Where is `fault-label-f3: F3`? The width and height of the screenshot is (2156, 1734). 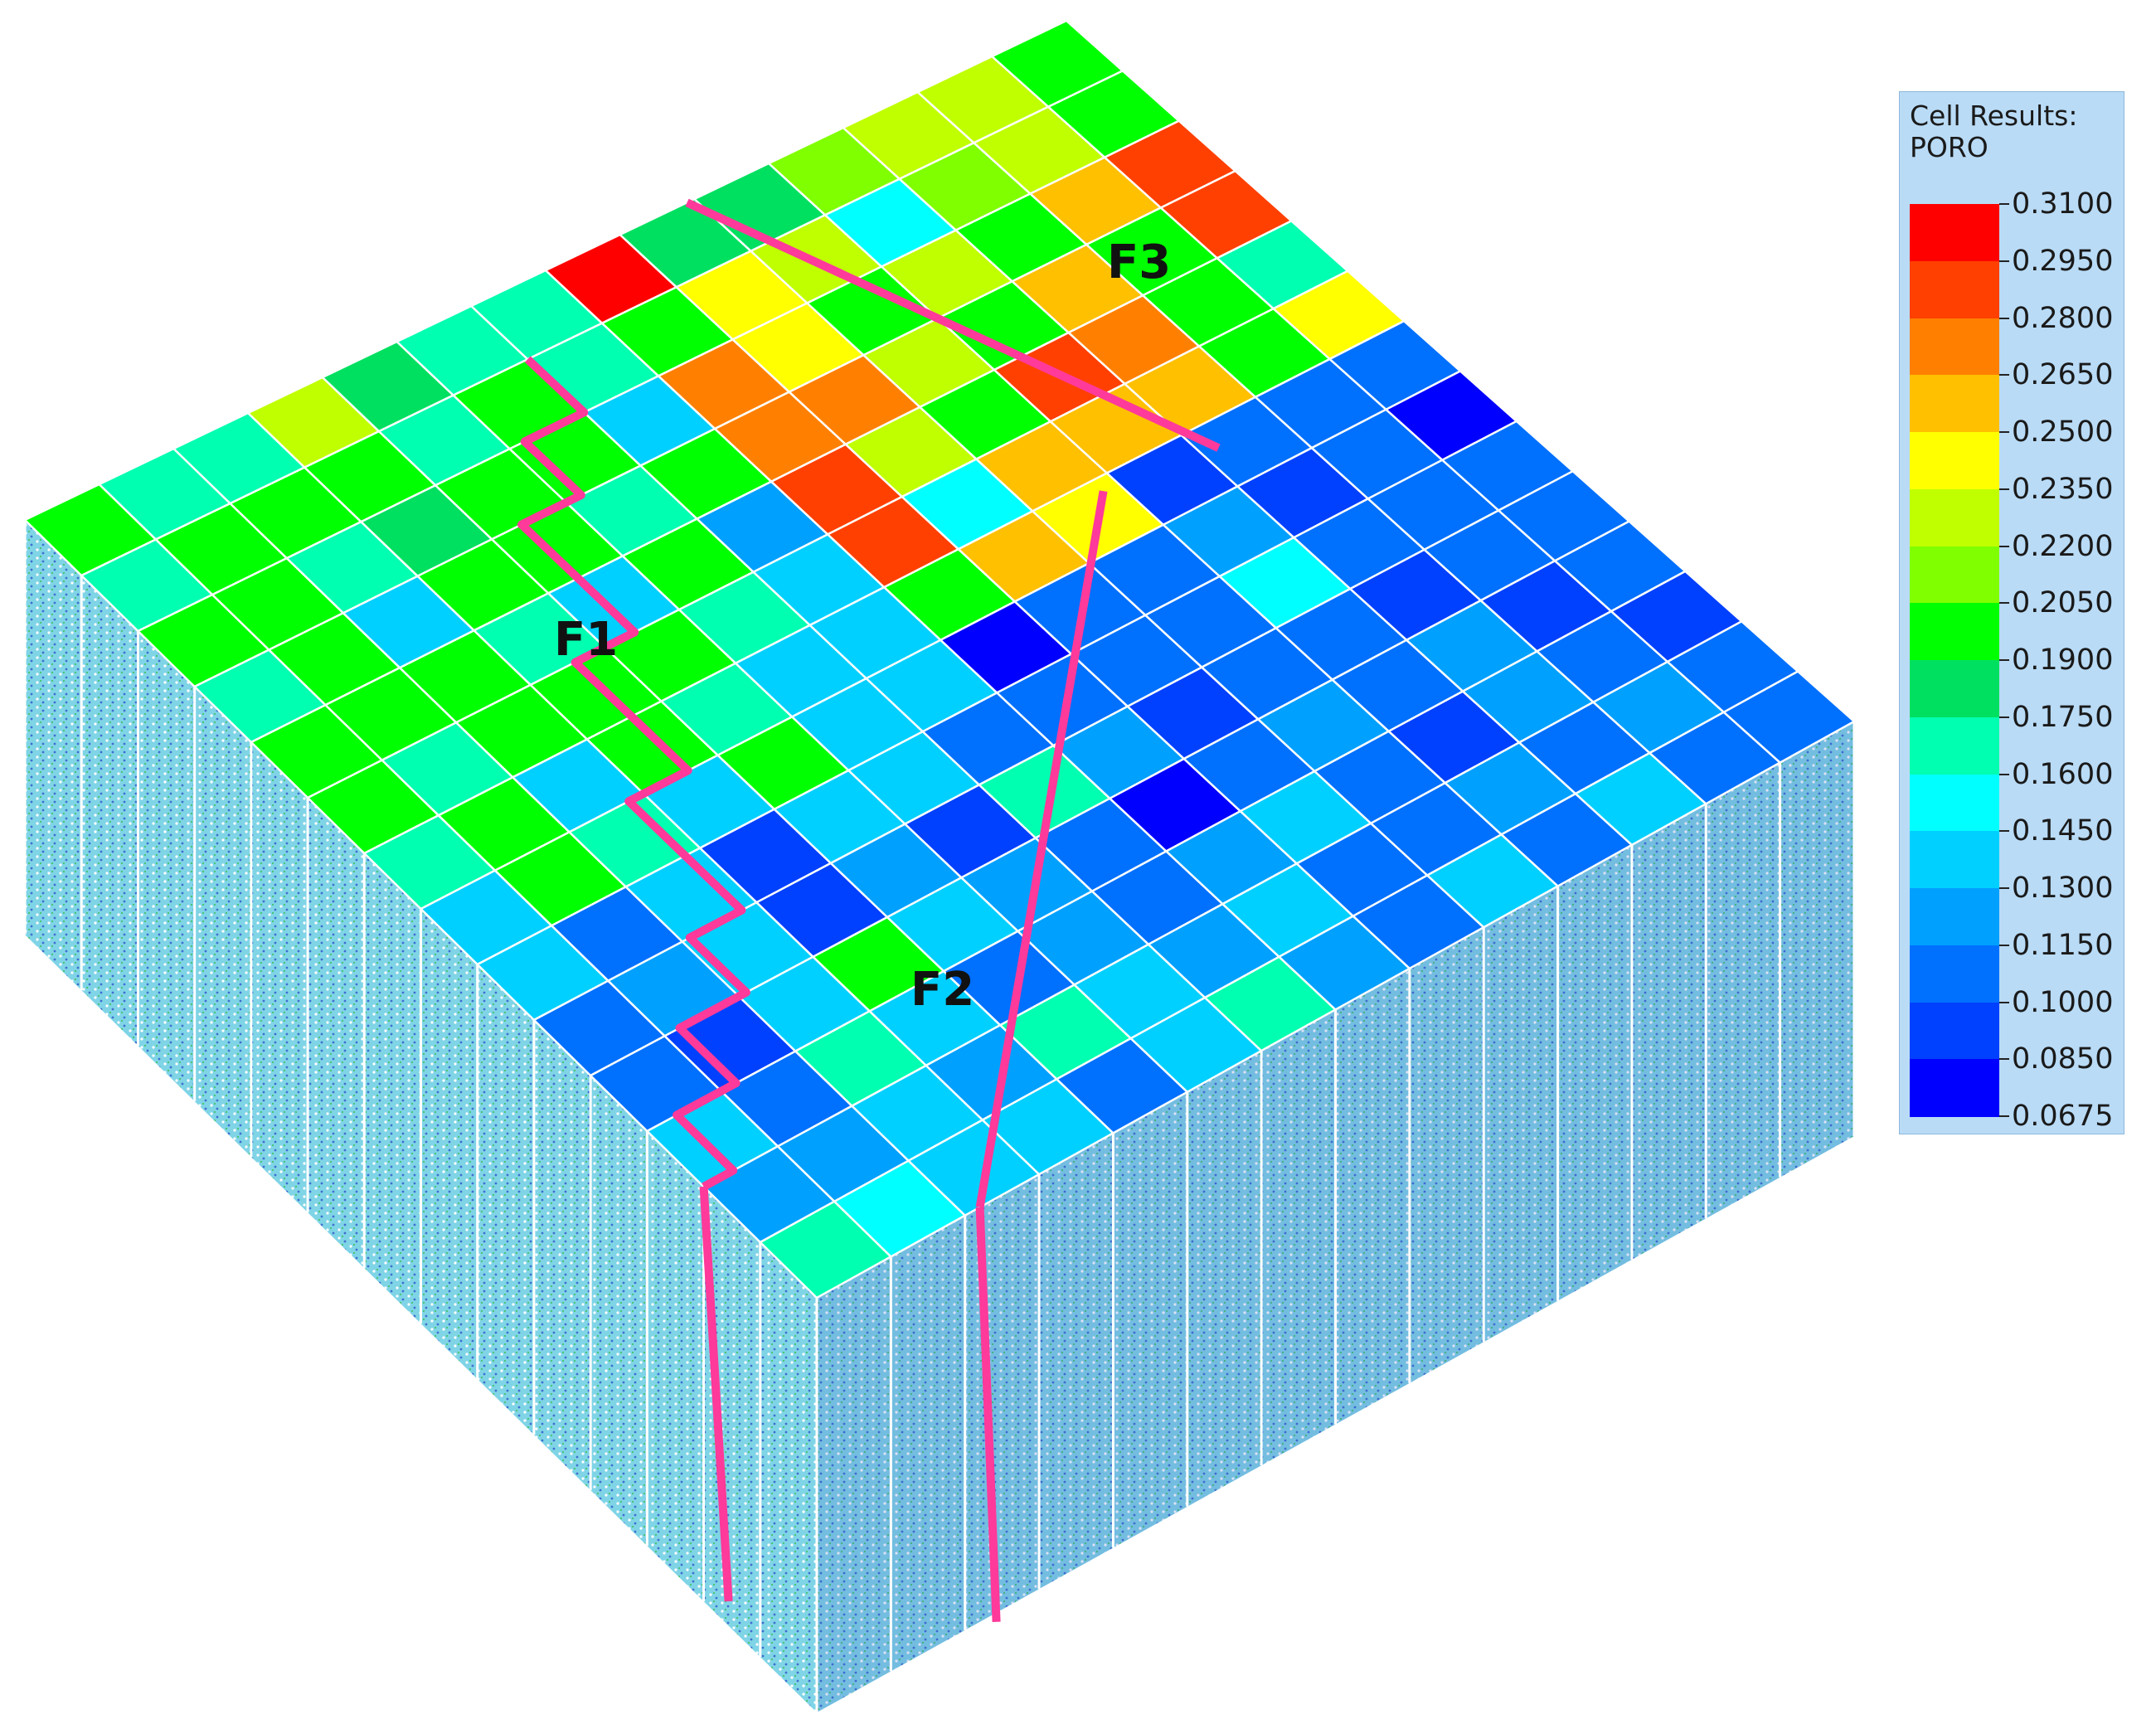
fault-label-f3: F3 is located at coordinates (1139, 262).